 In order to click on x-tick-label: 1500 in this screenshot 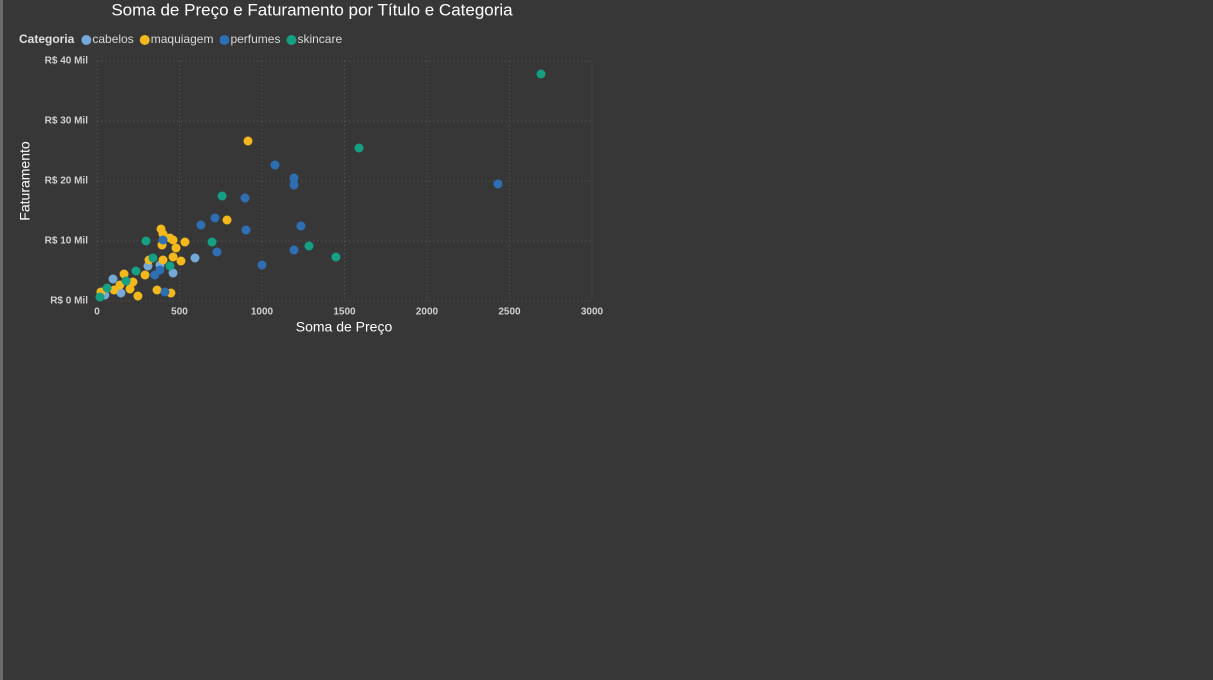, I will do `click(344, 312)`.